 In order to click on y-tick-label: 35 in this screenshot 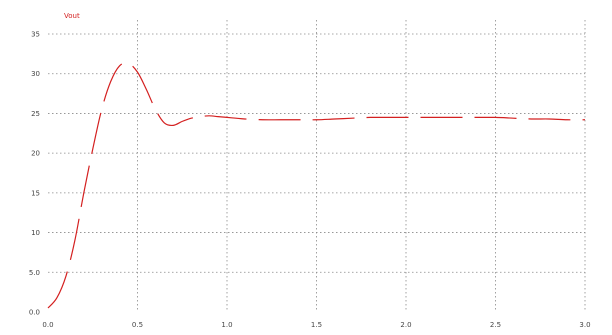, I will do `click(35, 35)`.